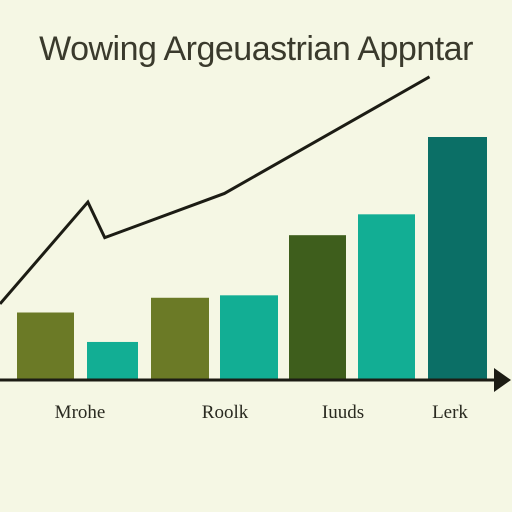  Describe the element at coordinates (343, 412) in the screenshot. I see `x-tick-label: Iuuds` at that location.